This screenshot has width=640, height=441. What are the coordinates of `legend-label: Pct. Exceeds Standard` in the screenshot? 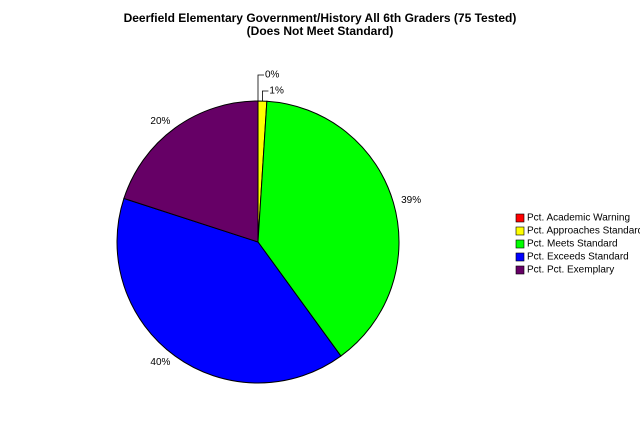 It's located at (578, 257).